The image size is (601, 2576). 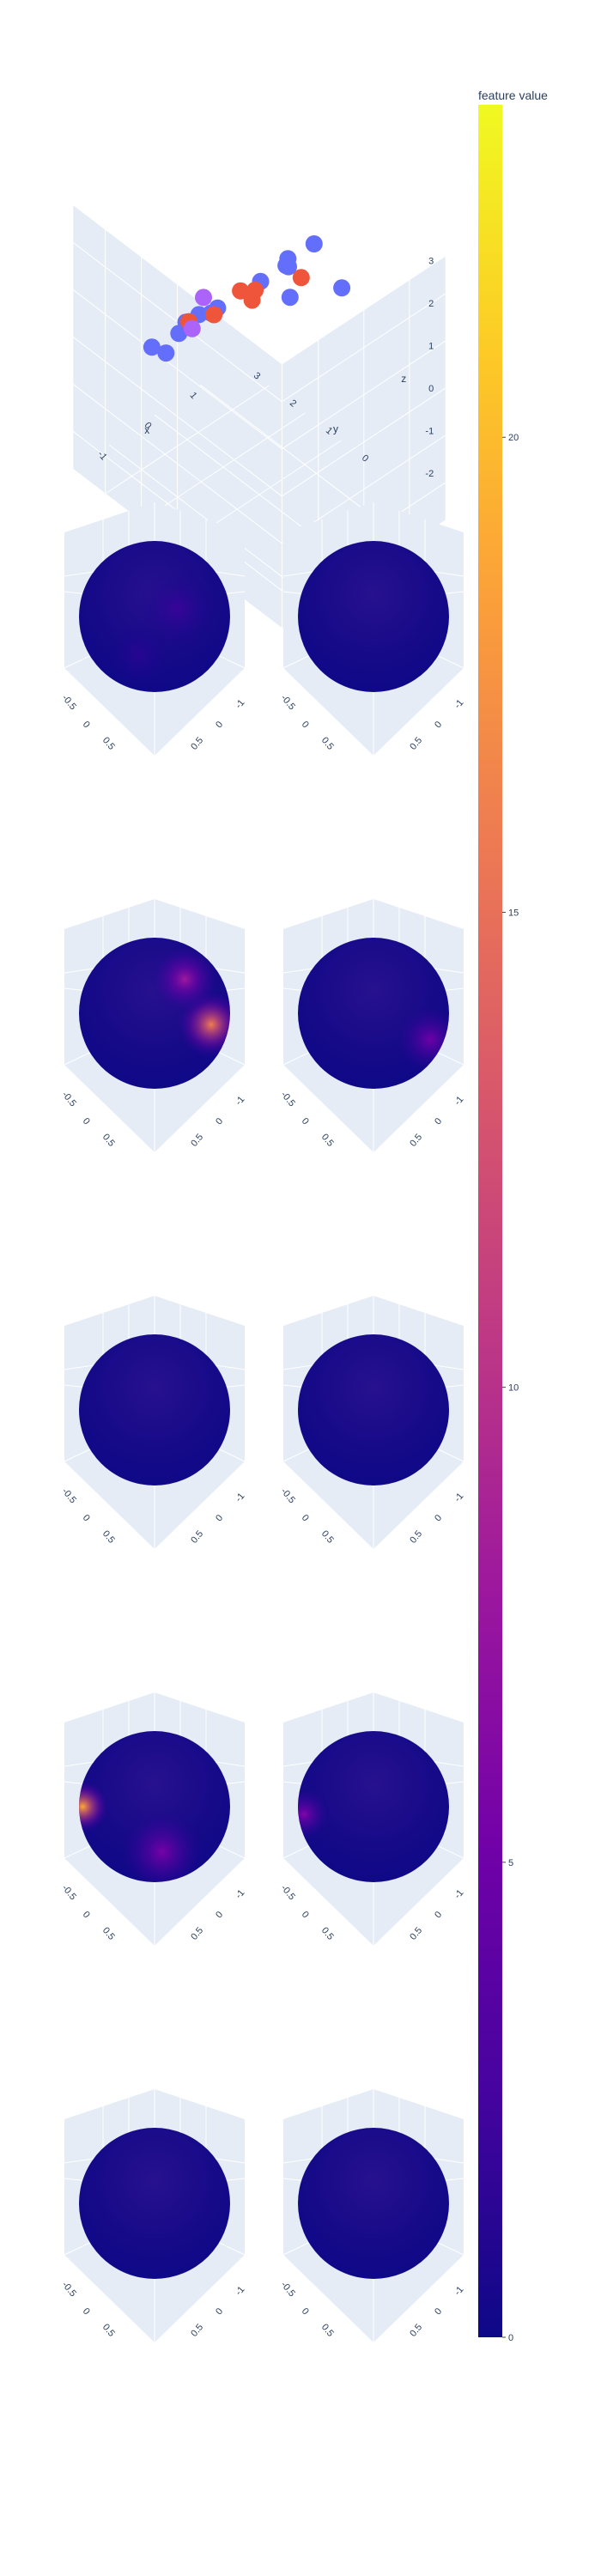 What do you see at coordinates (510, 1863) in the screenshot?
I see `colorbar-tick-label: 5` at bounding box center [510, 1863].